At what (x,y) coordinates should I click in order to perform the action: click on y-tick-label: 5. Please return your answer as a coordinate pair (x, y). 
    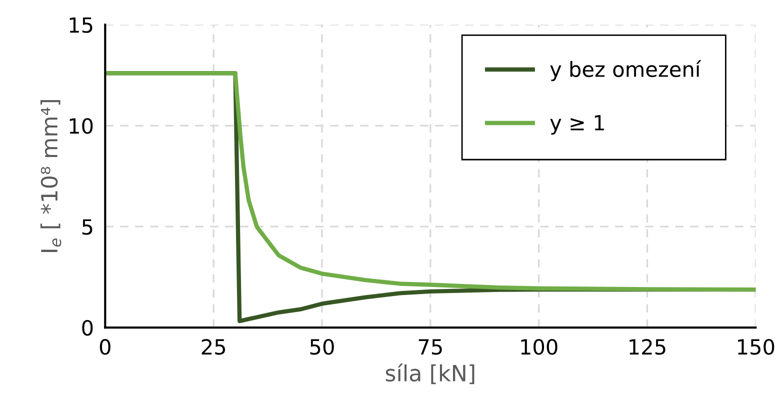
    Looking at the image, I should click on (87, 227).